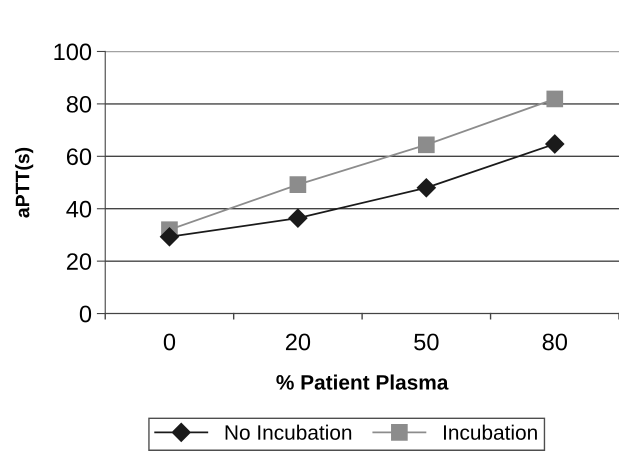  Describe the element at coordinates (298, 342) in the screenshot. I see `x-tick-label: 20` at that location.